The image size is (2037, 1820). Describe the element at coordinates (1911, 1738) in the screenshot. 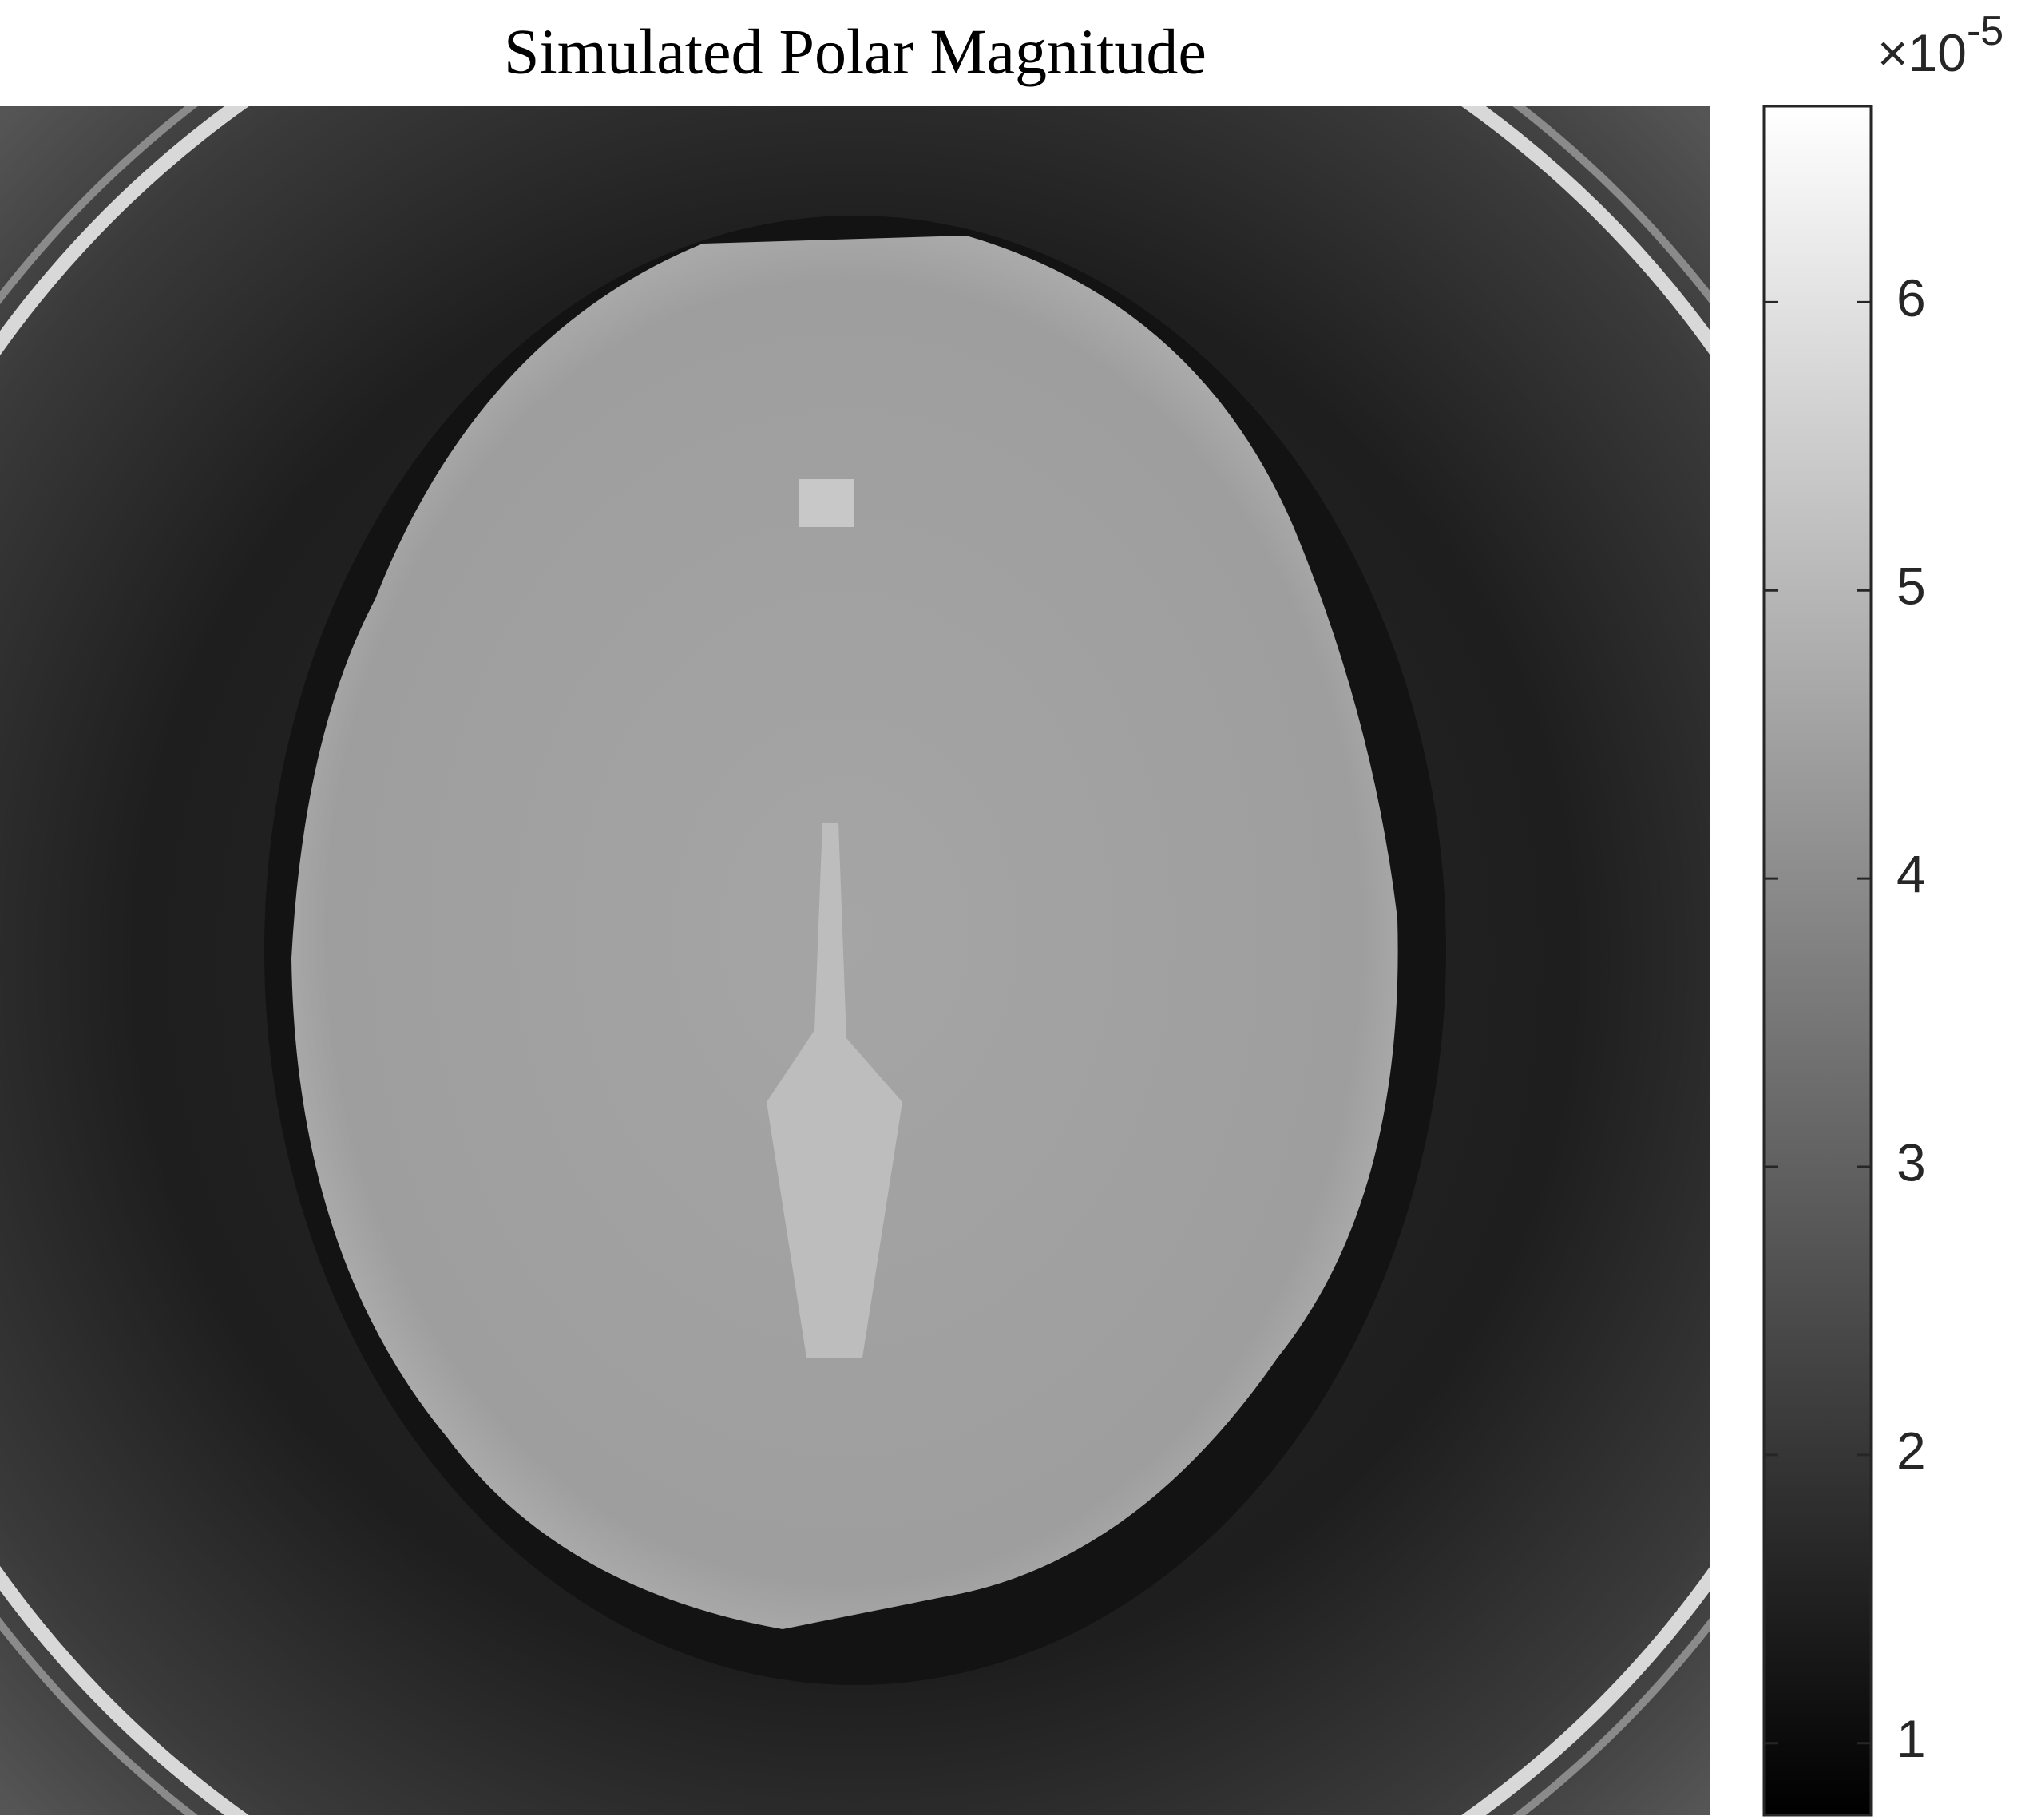

I see `colorbar-tick-label: 1` at that location.